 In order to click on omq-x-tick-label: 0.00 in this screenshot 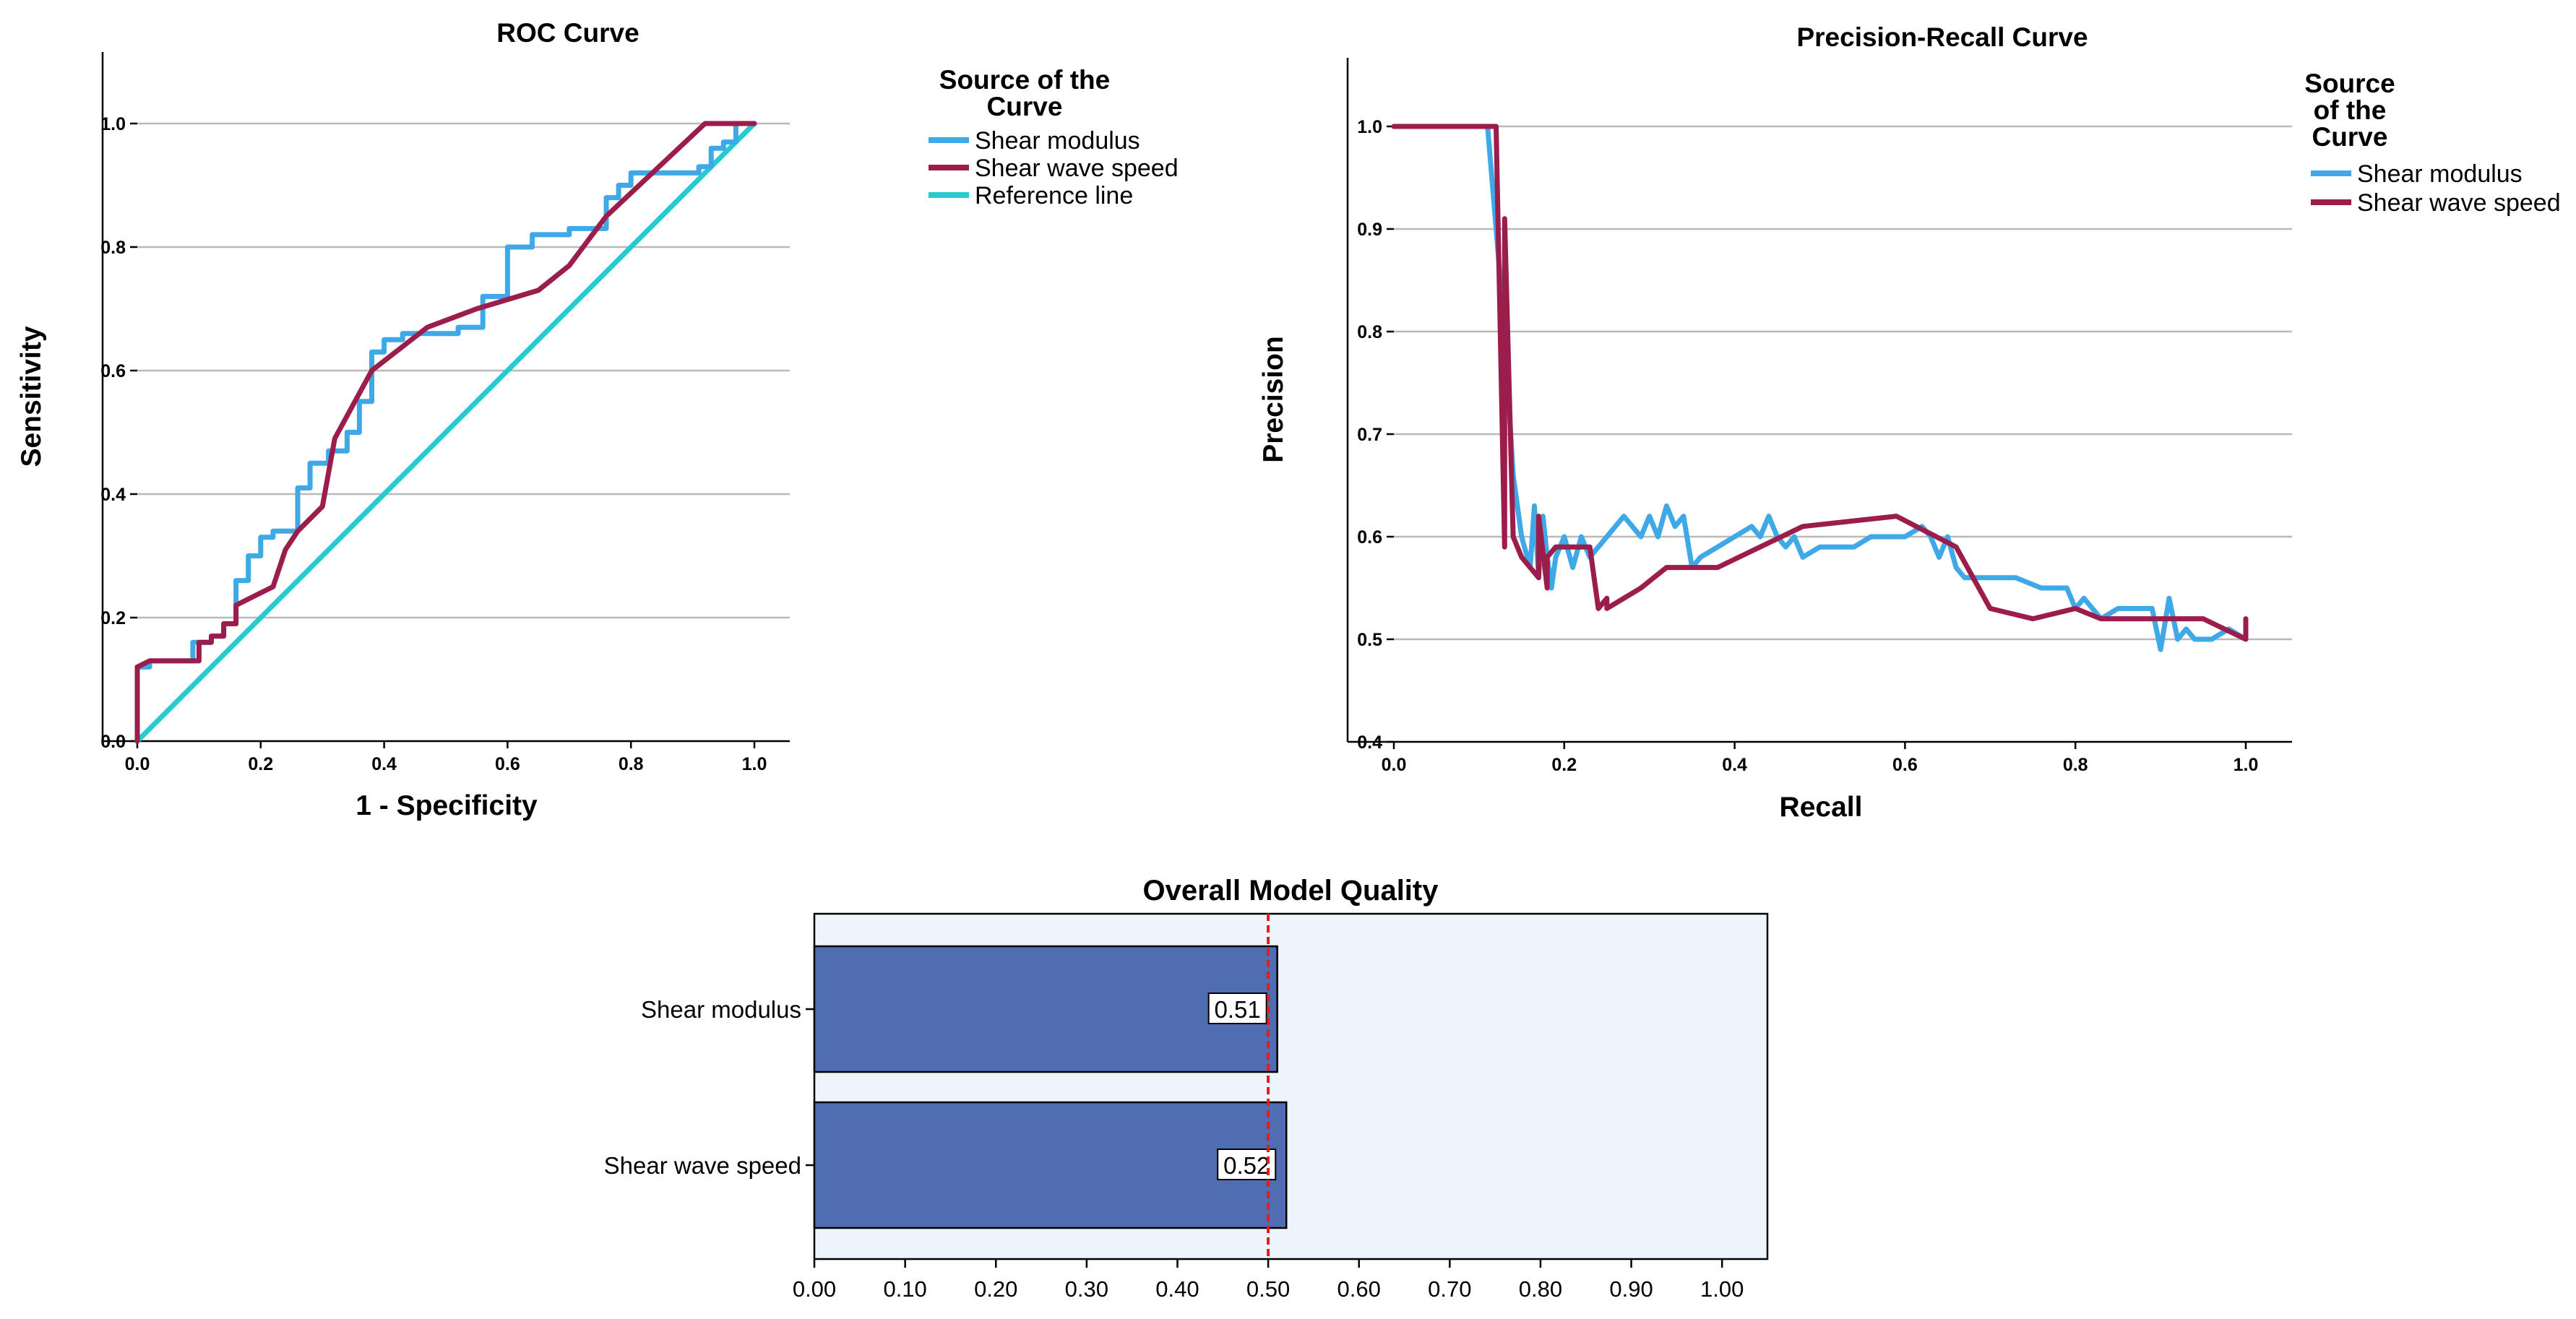, I will do `click(814, 1289)`.